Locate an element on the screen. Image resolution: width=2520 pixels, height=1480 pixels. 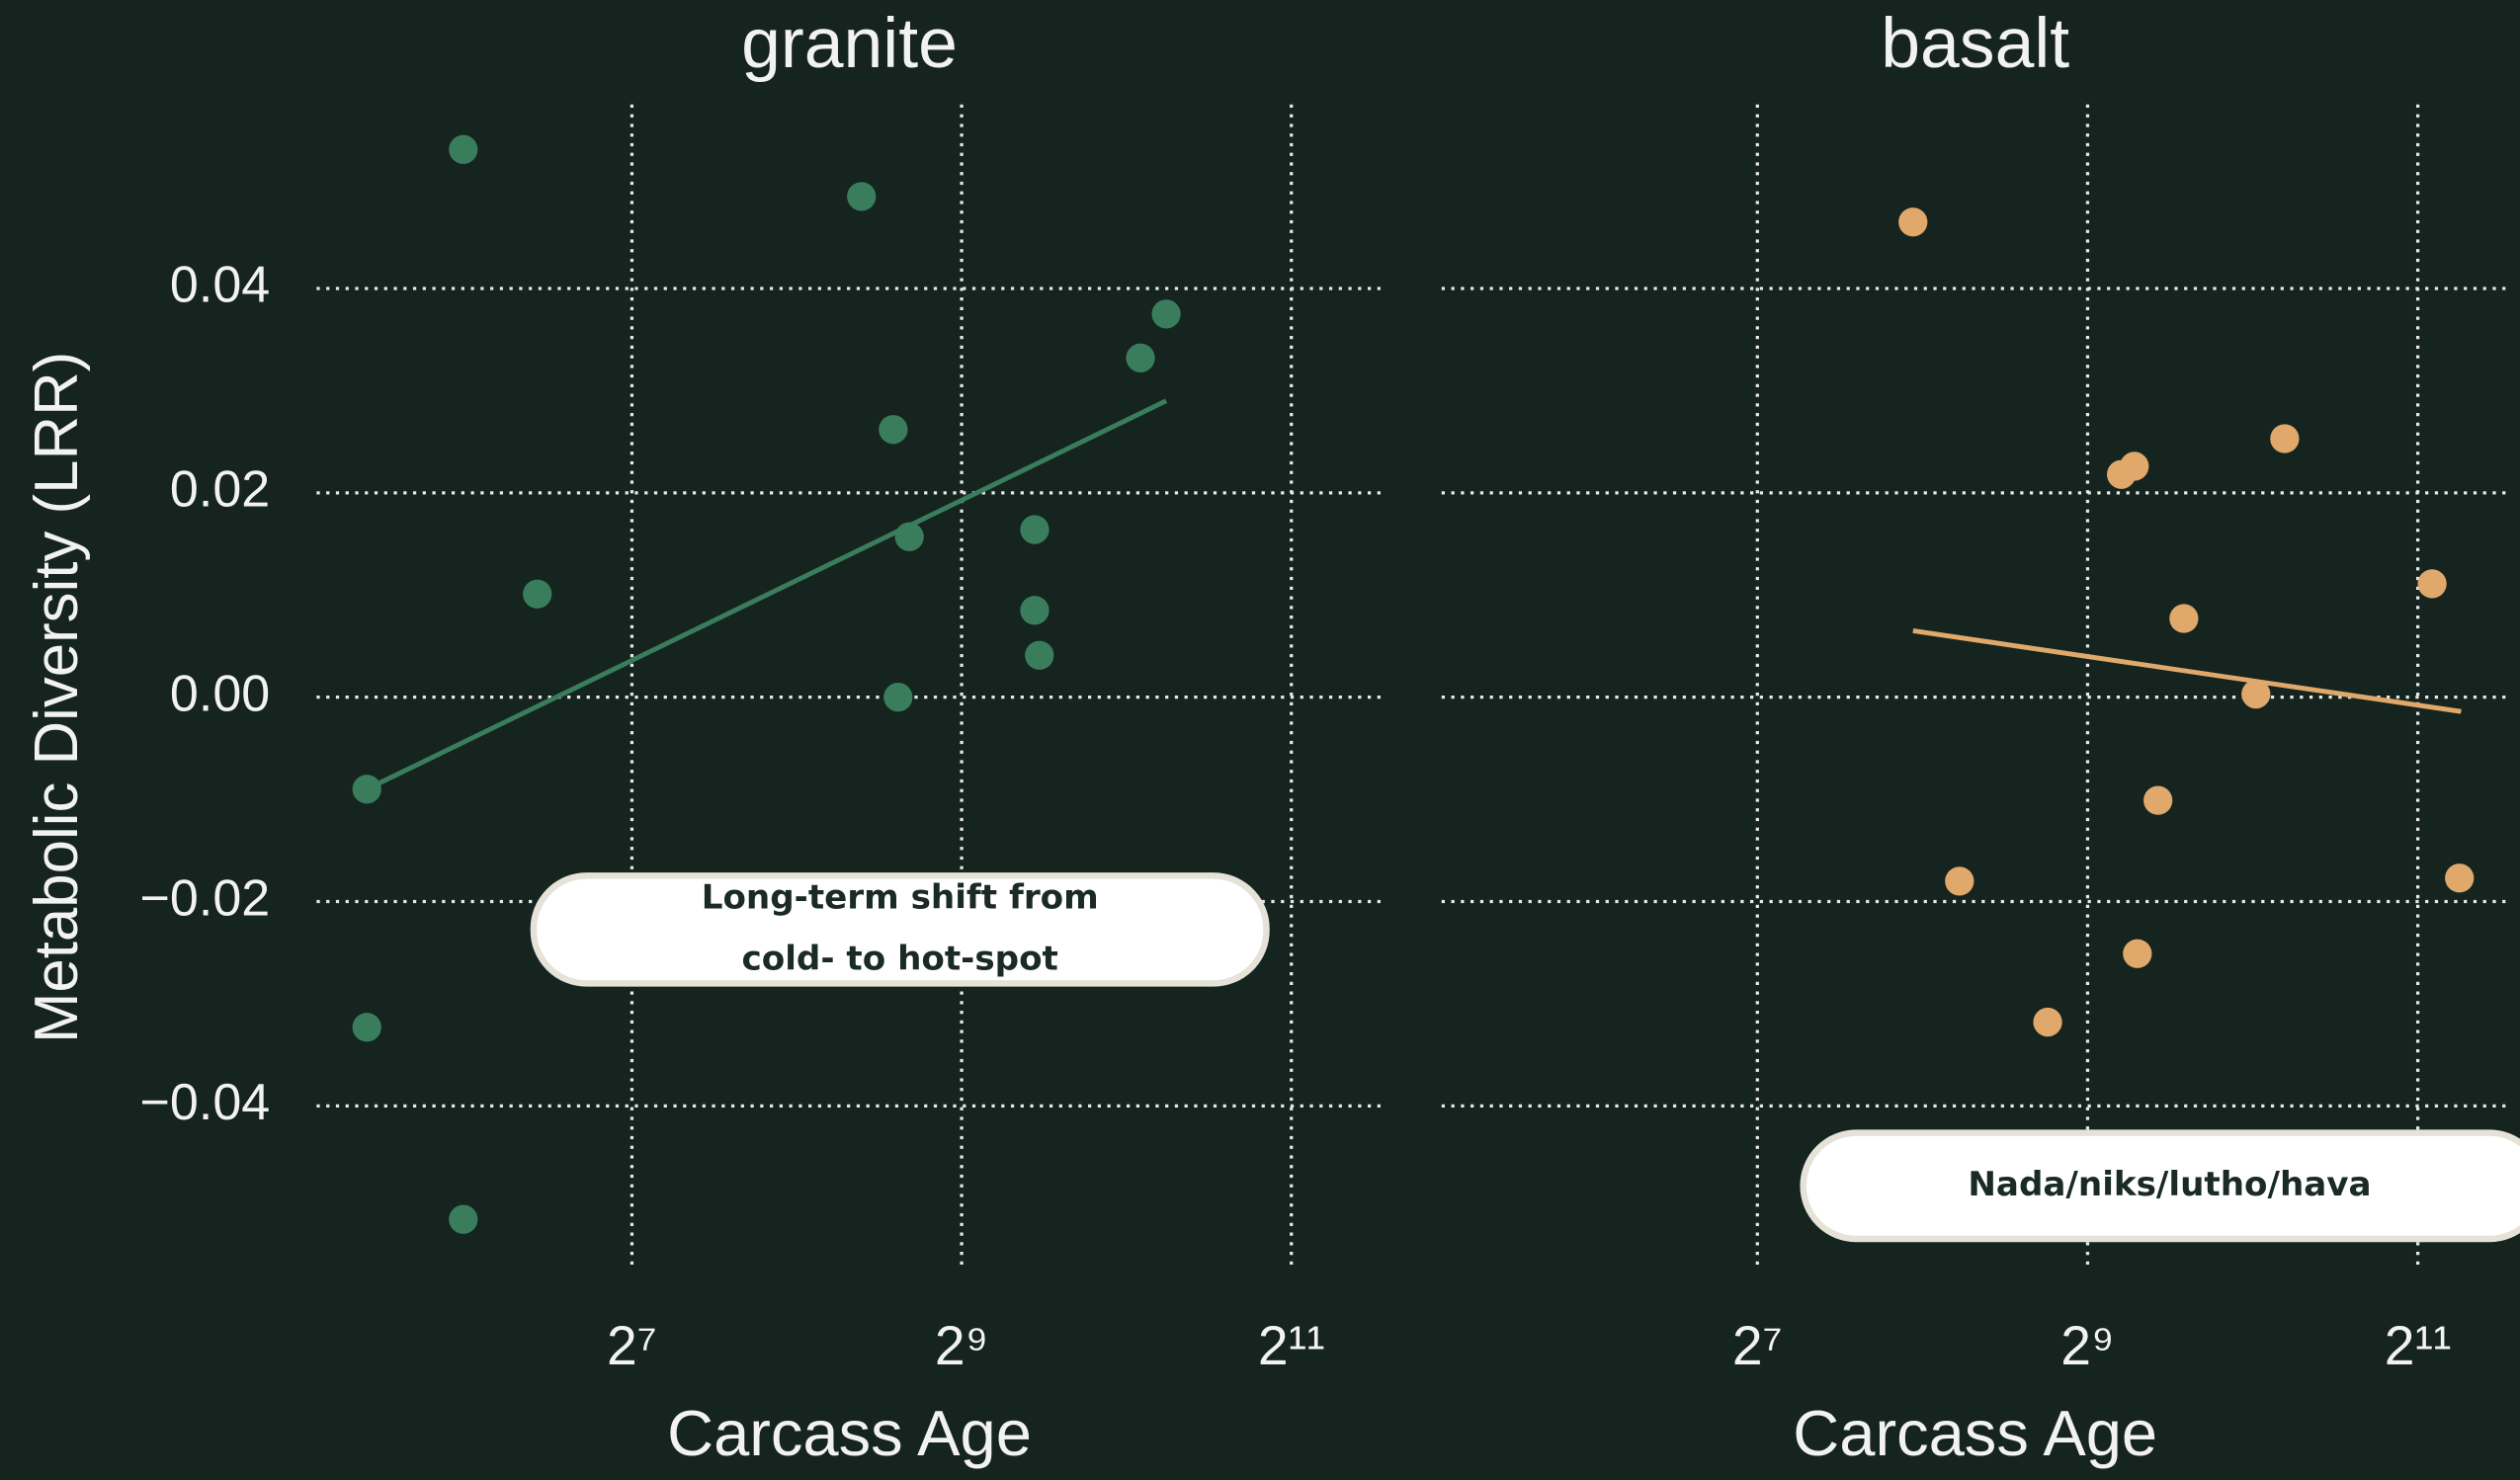
y-tick-label: −0.02 is located at coordinates (205, 898).